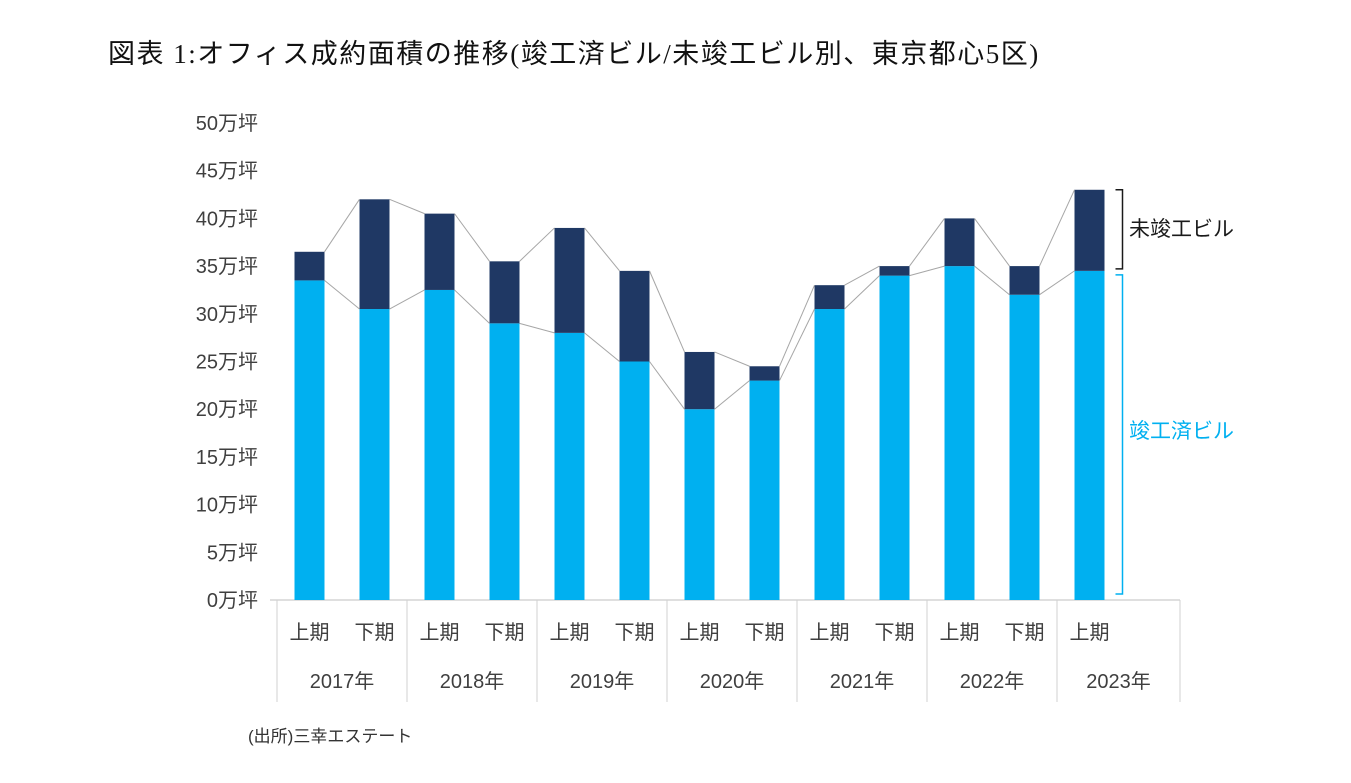 The height and width of the screenshot is (783, 1351). Describe the element at coordinates (227, 457) in the screenshot. I see `y-tick-label: 15万坪` at that location.